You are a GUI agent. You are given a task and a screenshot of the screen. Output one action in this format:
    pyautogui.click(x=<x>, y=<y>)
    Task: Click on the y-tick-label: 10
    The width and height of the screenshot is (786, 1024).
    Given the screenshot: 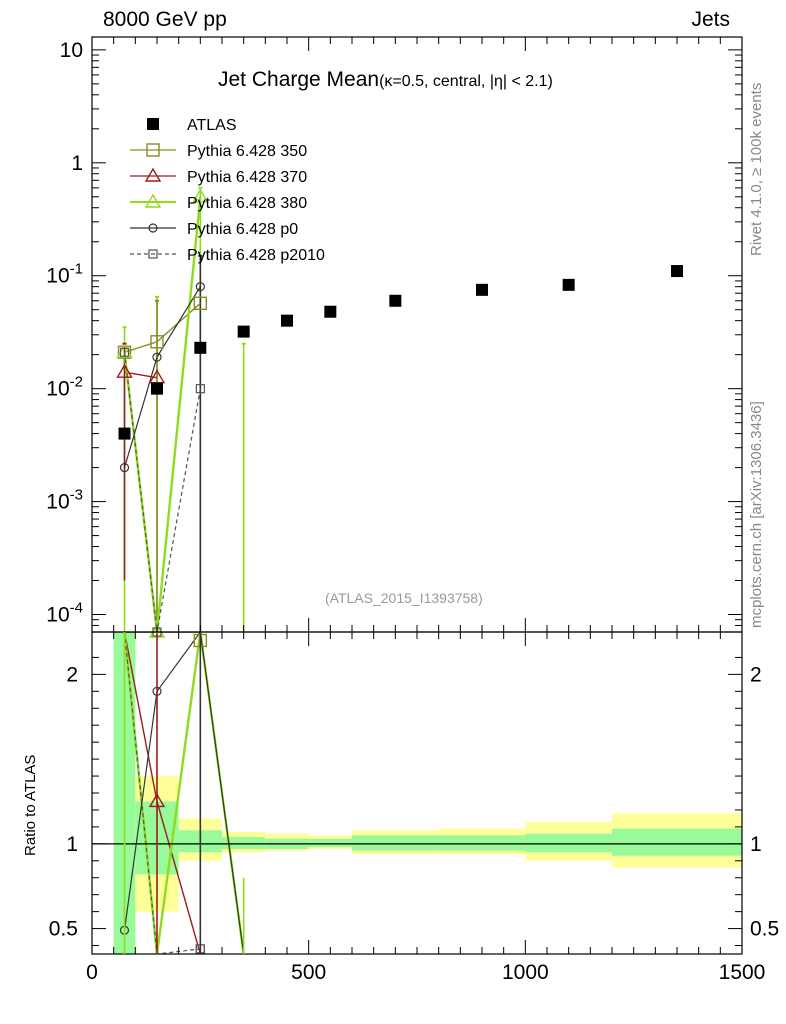 What is the action you would take?
    pyautogui.click(x=71, y=50)
    